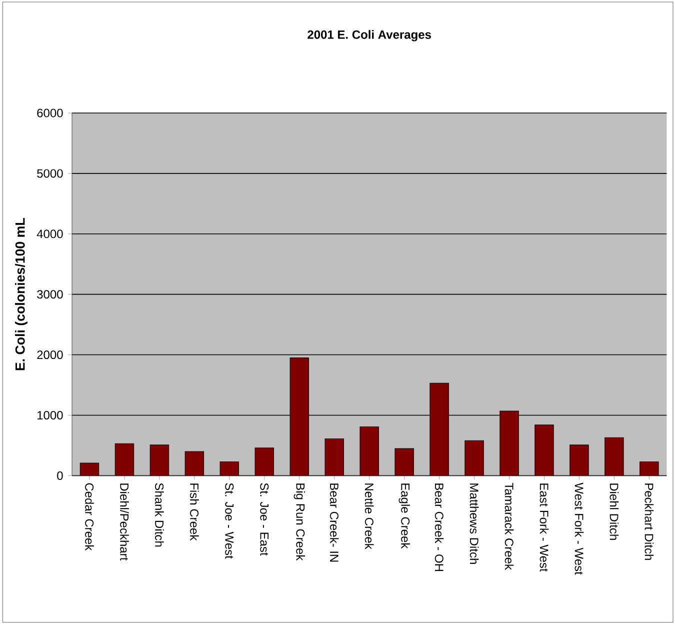 This screenshot has height=625, width=675. What do you see at coordinates (50, 113) in the screenshot?
I see `y-tick-label: 6000` at bounding box center [50, 113].